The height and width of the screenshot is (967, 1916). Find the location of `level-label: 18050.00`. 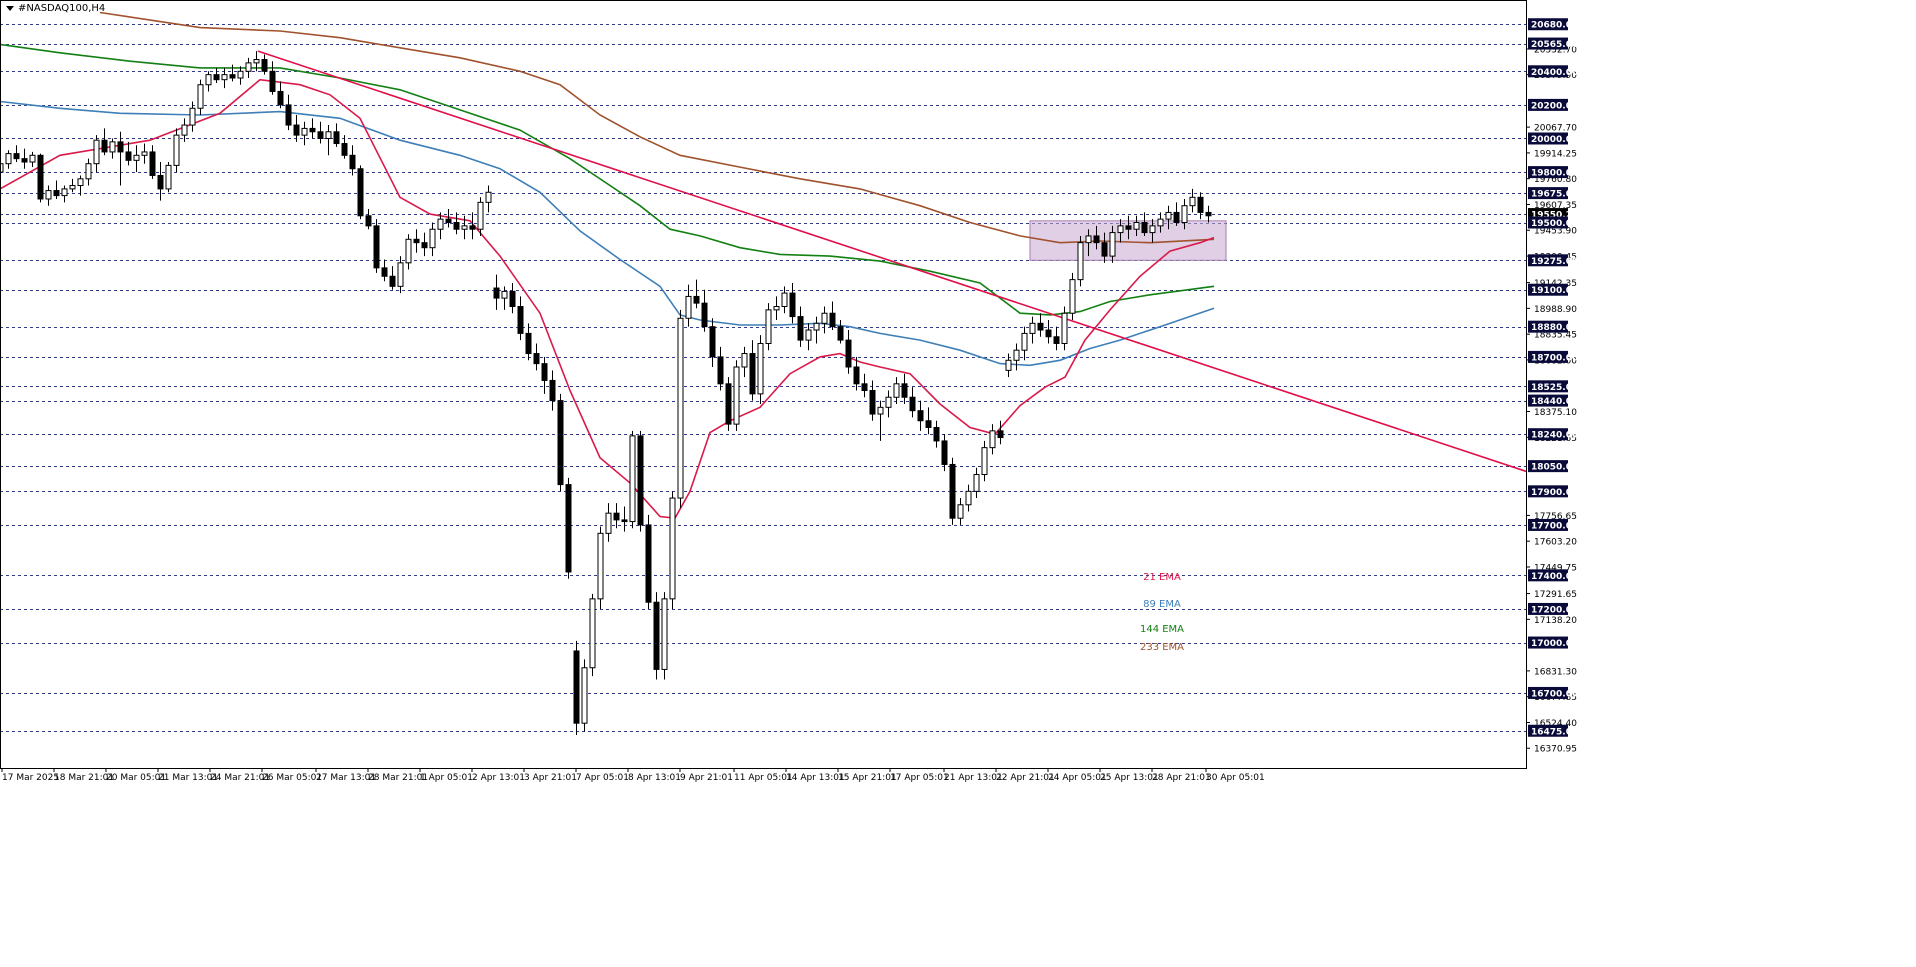

level-label: 18050.00 is located at coordinates (1553, 466).